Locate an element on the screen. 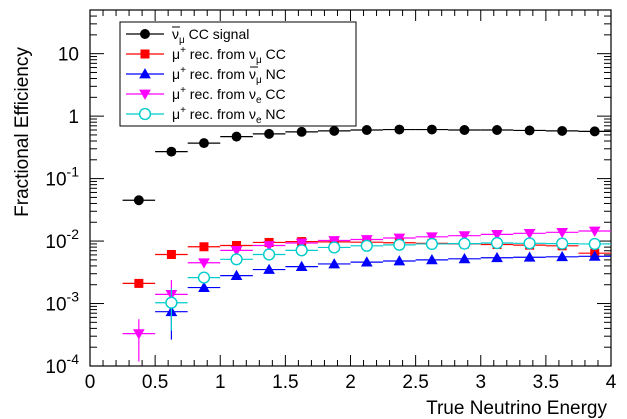  x-tick-label: 2.5 is located at coordinates (415, 382).